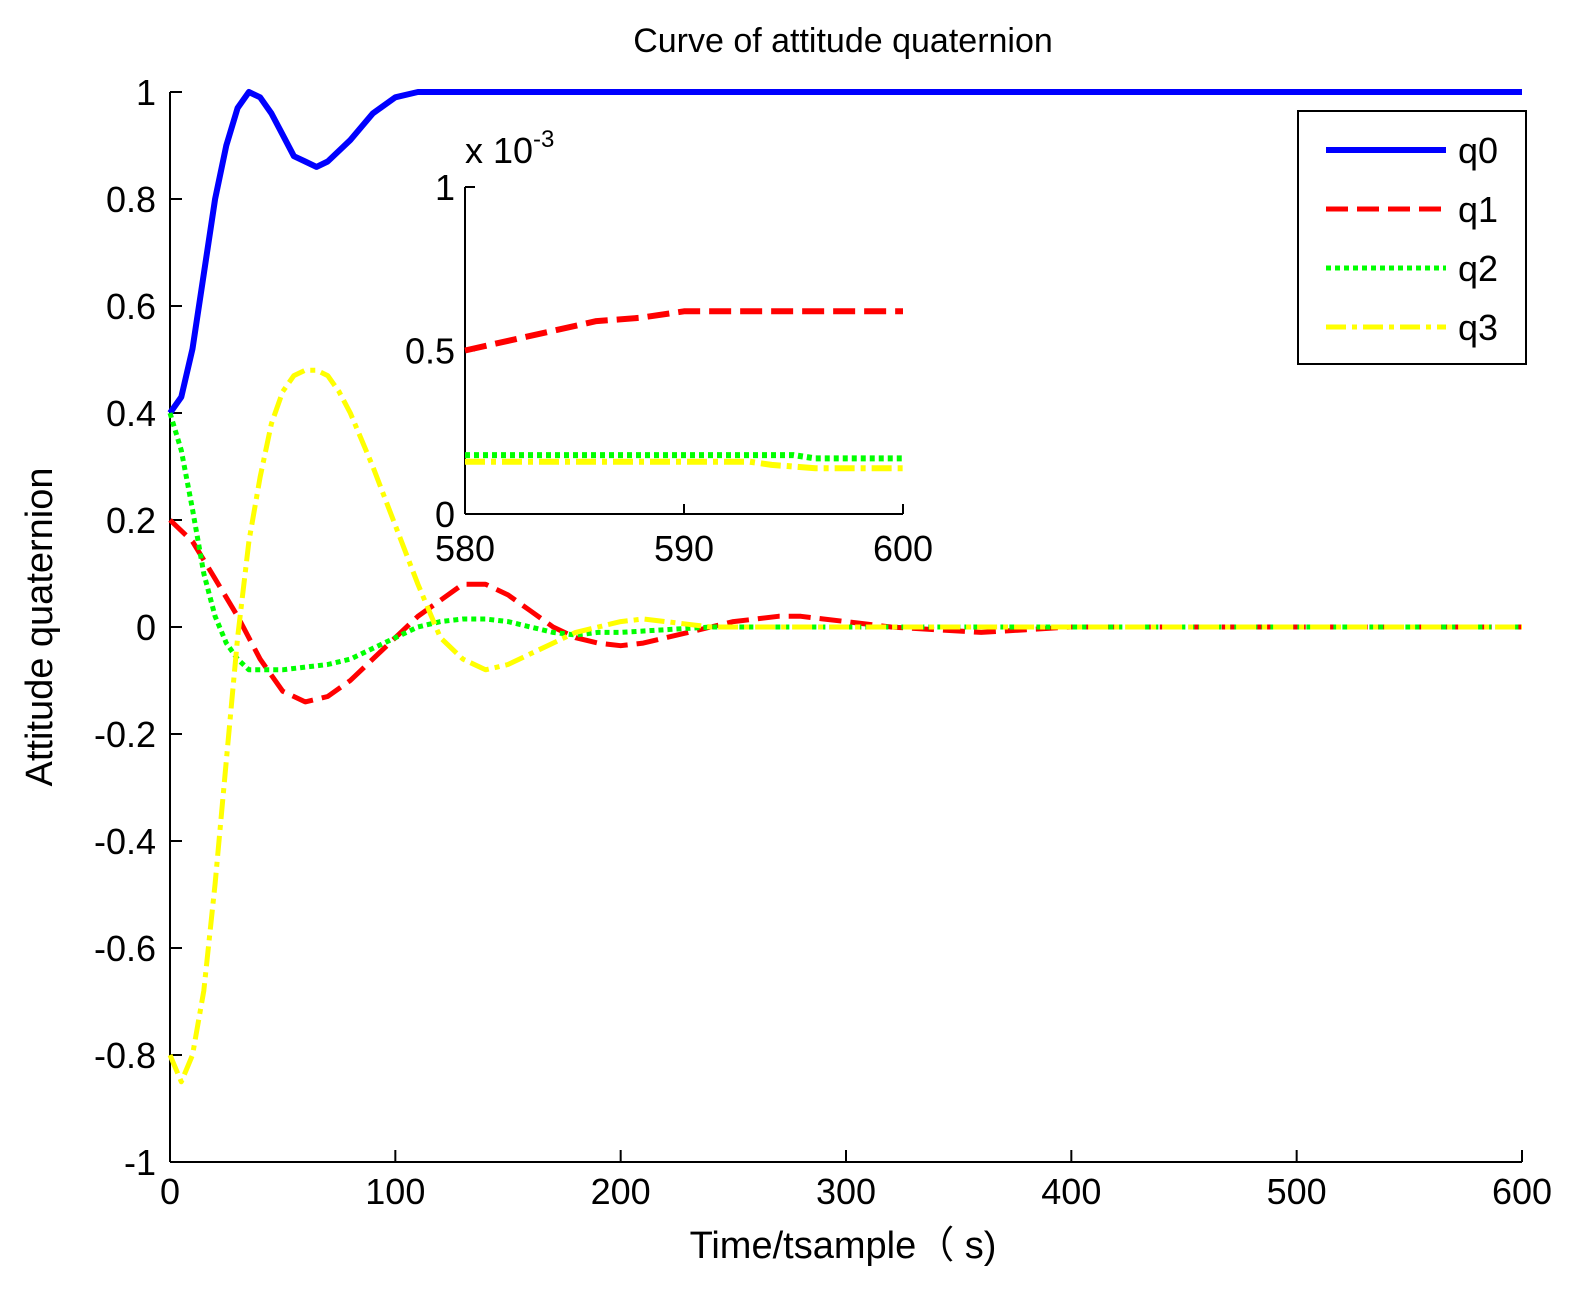 The height and width of the screenshot is (1303, 1589). What do you see at coordinates (170, 1191) in the screenshot?
I see `x-tick-label: 0` at bounding box center [170, 1191].